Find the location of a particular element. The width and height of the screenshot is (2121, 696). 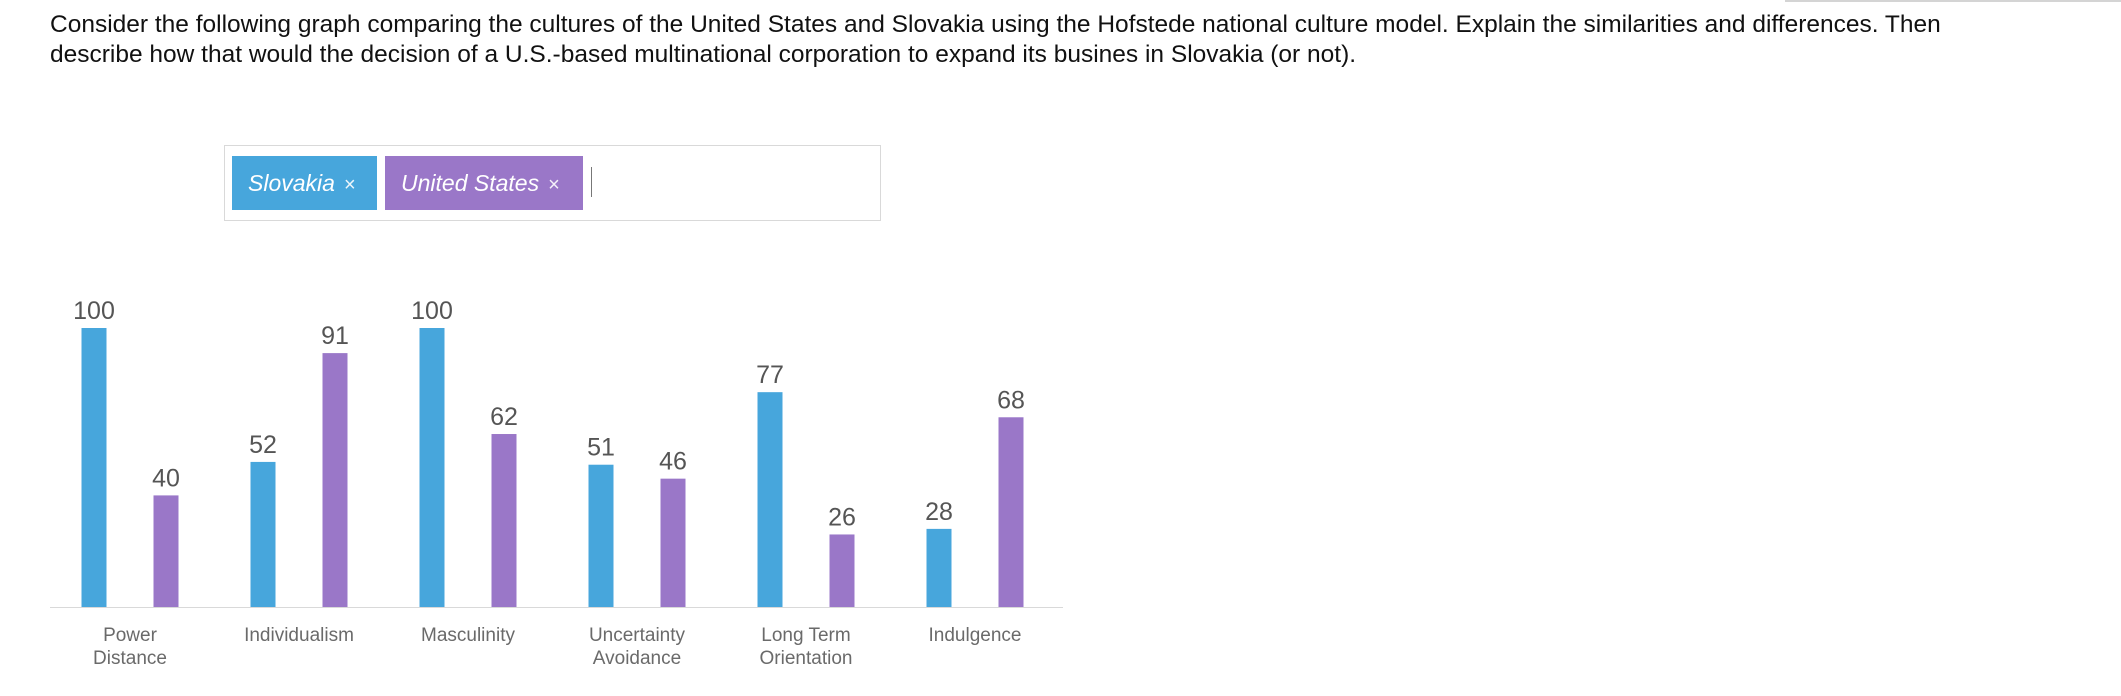

category-label: Orientation is located at coordinates (806, 658).